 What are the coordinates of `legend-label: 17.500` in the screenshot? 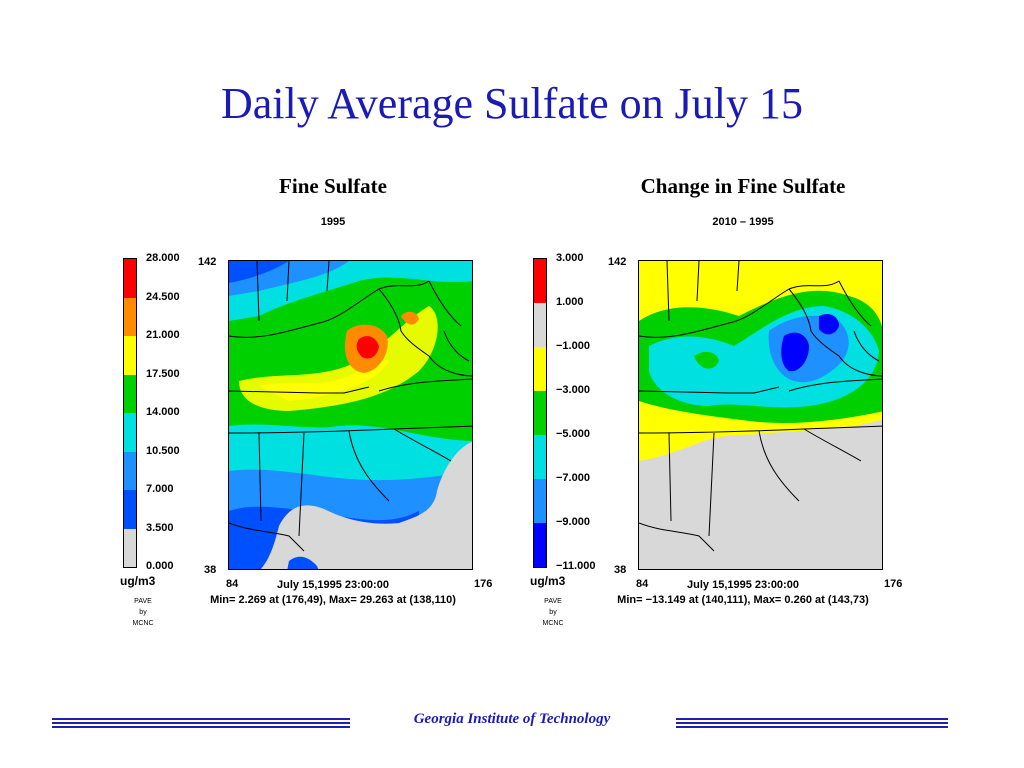 It's located at (163, 373).